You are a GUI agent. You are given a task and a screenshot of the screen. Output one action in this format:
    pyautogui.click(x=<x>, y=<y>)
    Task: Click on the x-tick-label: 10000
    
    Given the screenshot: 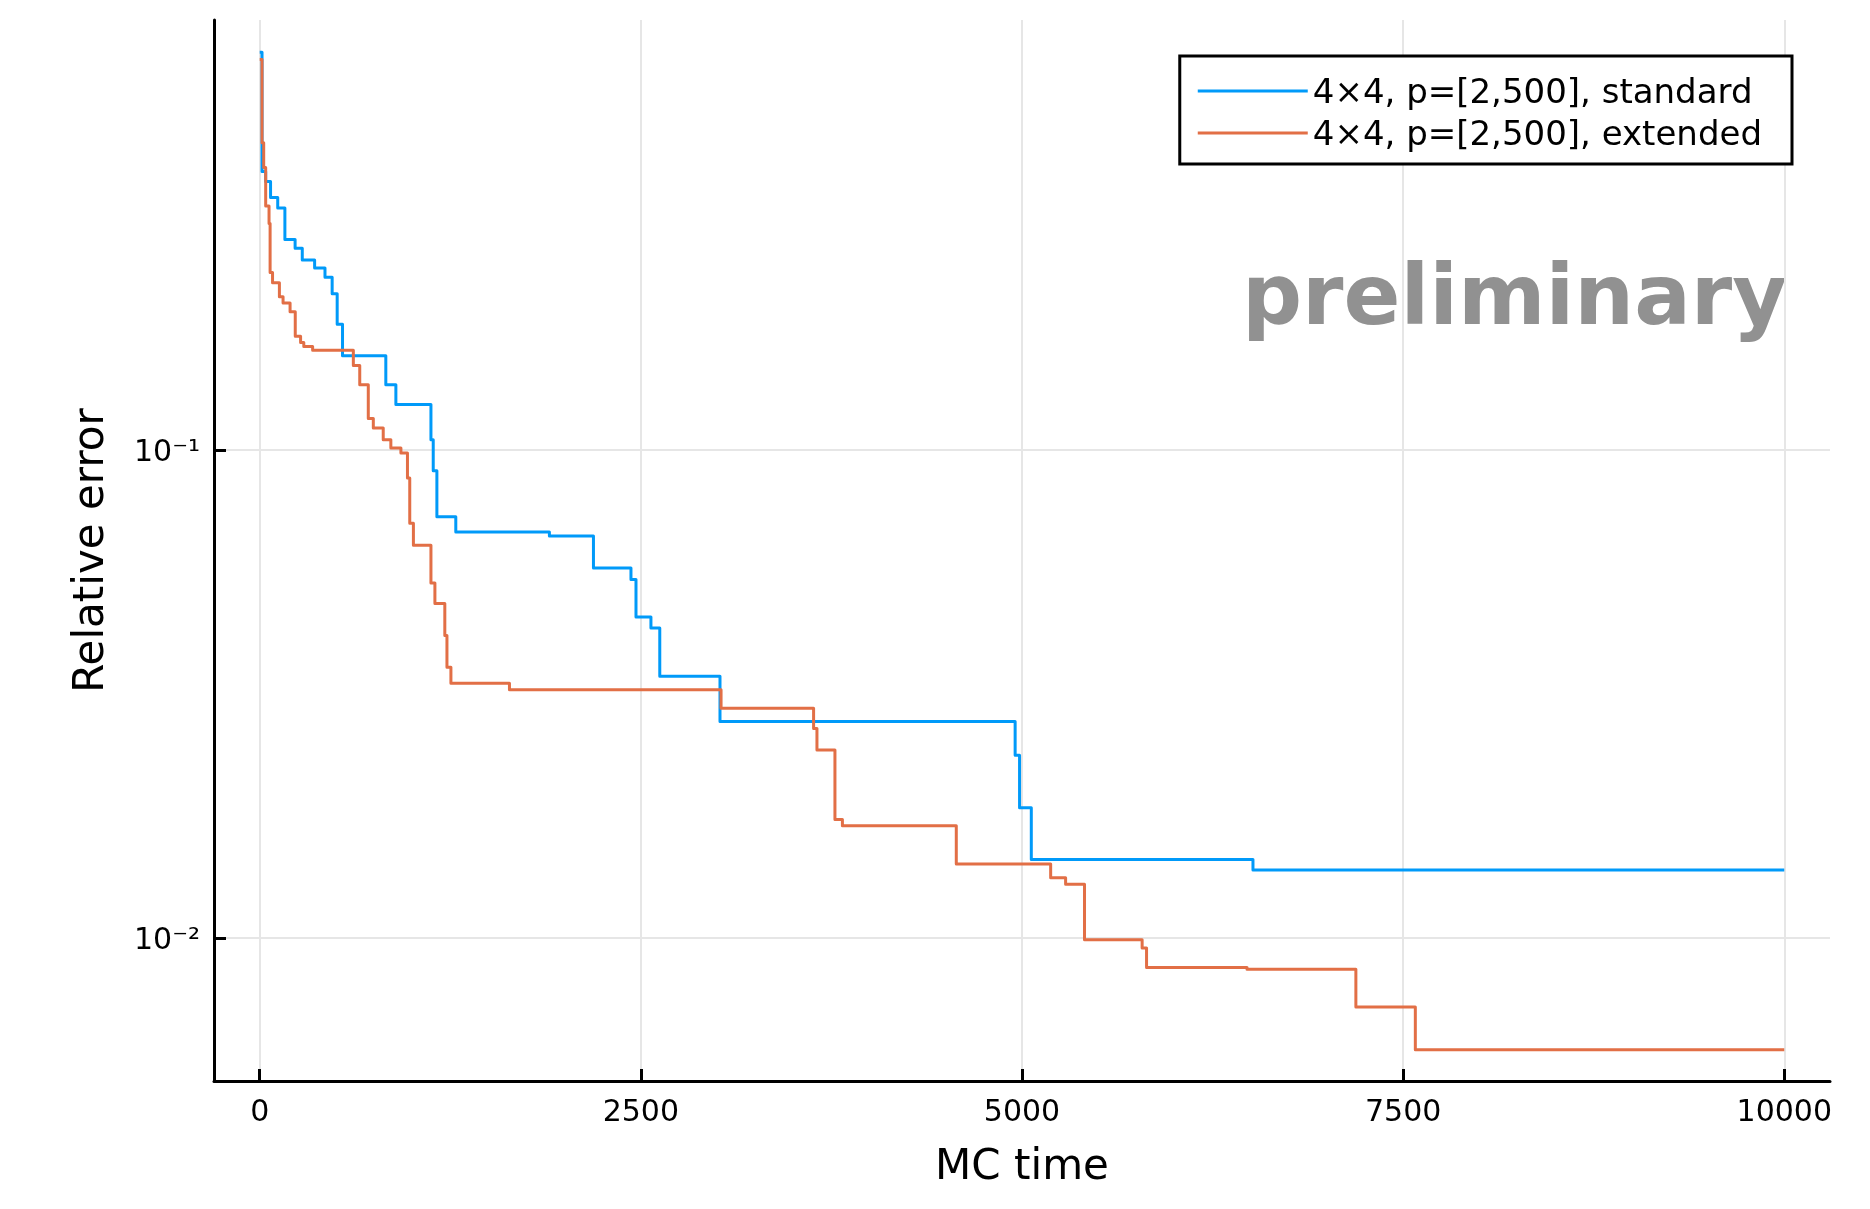 What is the action you would take?
    pyautogui.click(x=1784, y=1110)
    